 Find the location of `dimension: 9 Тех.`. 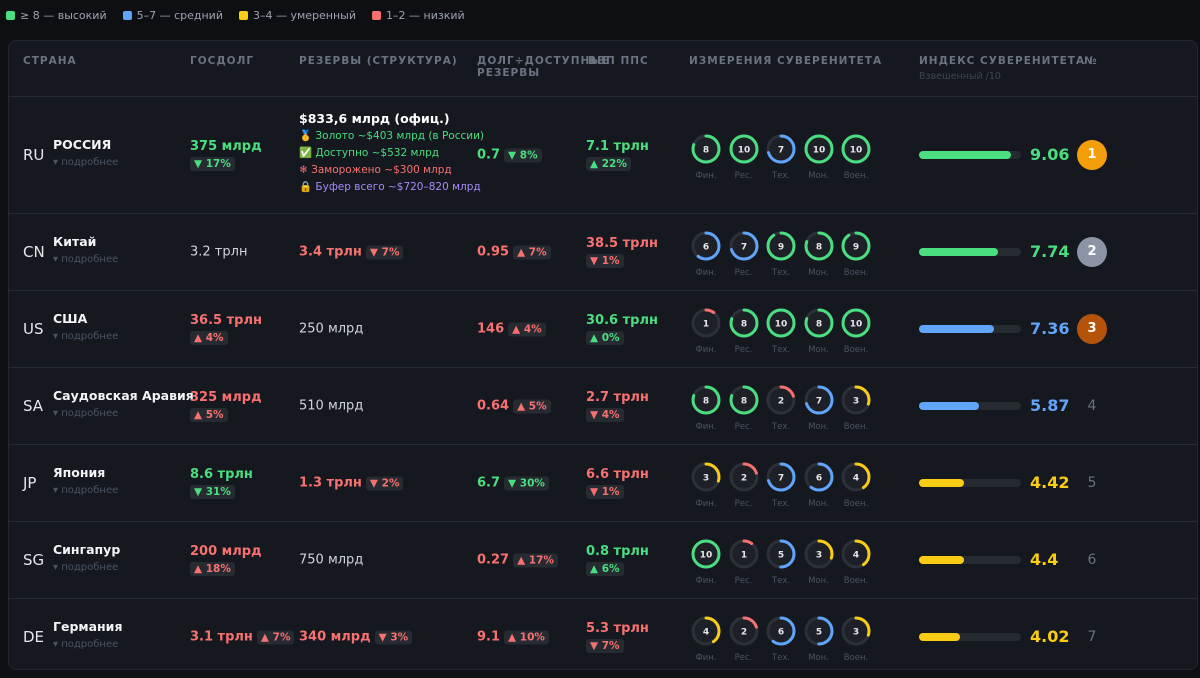

dimension: 9 Тех. is located at coordinates (781, 253).